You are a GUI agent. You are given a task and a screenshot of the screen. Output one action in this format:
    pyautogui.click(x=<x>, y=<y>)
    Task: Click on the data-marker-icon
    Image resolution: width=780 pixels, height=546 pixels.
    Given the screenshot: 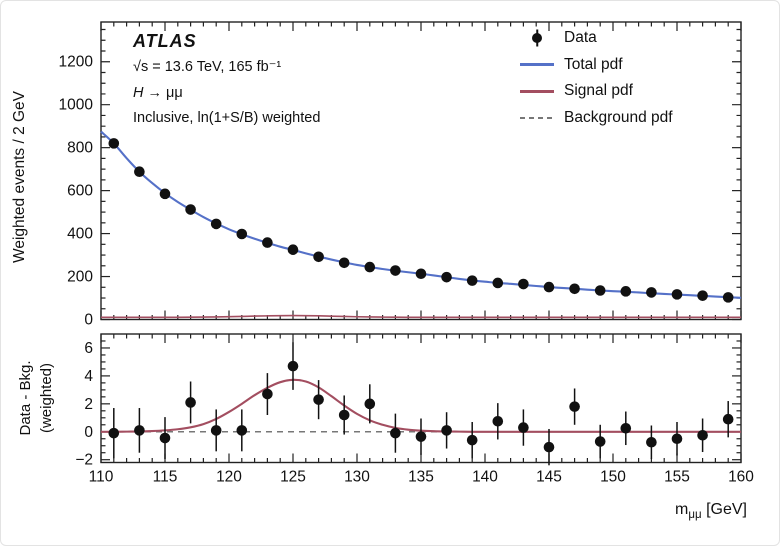 What is the action you would take?
    pyautogui.click(x=537, y=38)
    